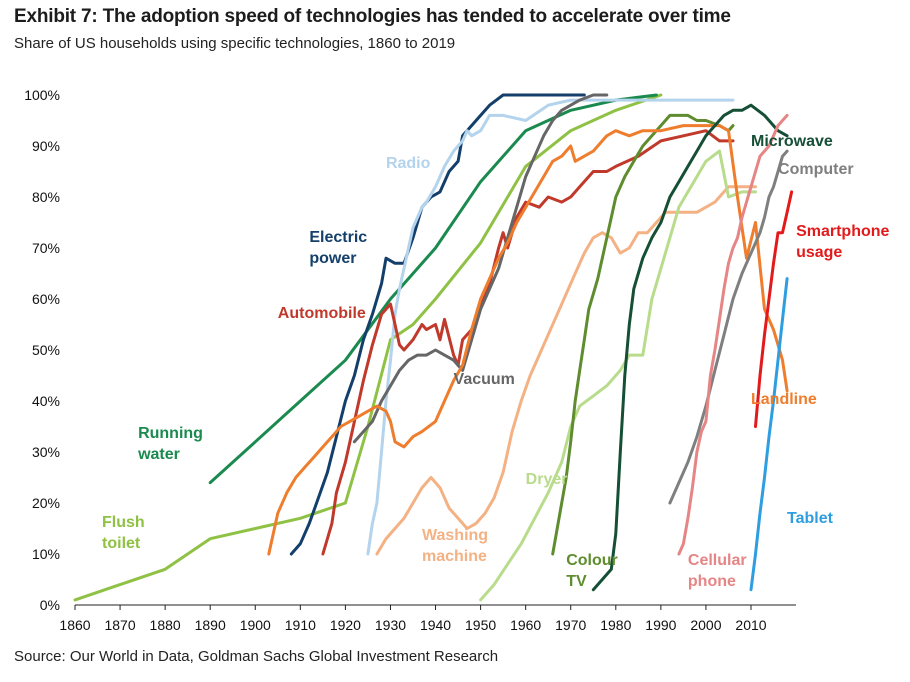  Describe the element at coordinates (46, 503) in the screenshot. I see `y-tick-label: 20%` at that location.